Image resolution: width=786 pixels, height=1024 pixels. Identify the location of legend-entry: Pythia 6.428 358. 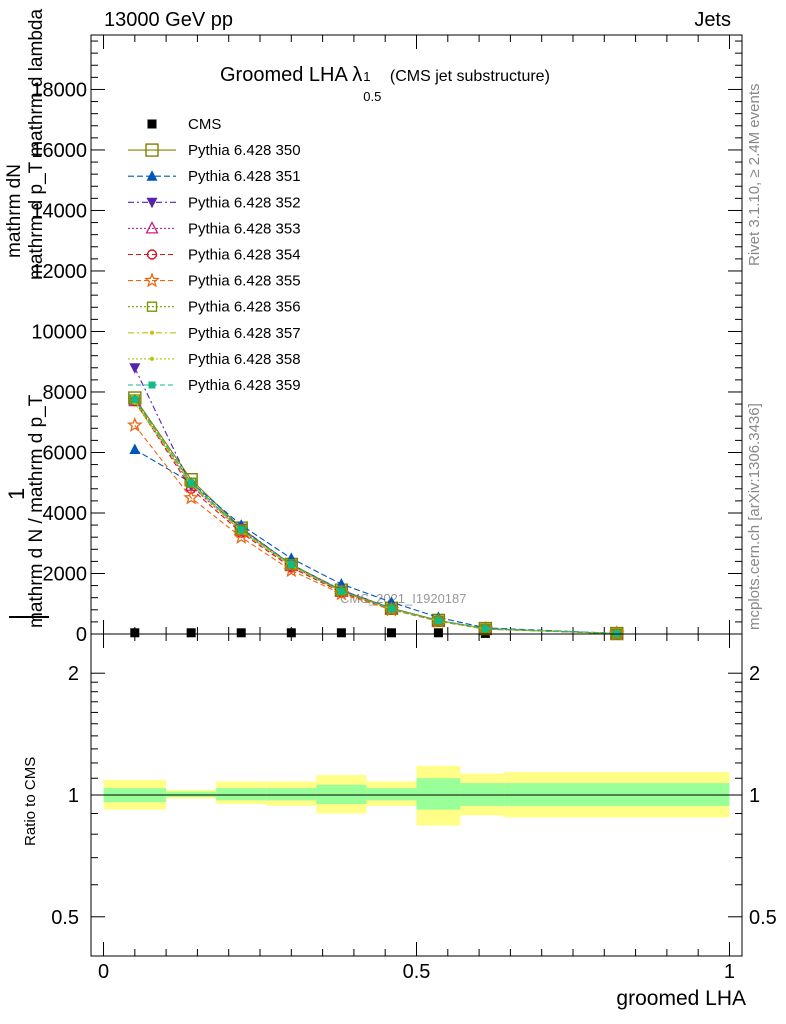
(214, 359).